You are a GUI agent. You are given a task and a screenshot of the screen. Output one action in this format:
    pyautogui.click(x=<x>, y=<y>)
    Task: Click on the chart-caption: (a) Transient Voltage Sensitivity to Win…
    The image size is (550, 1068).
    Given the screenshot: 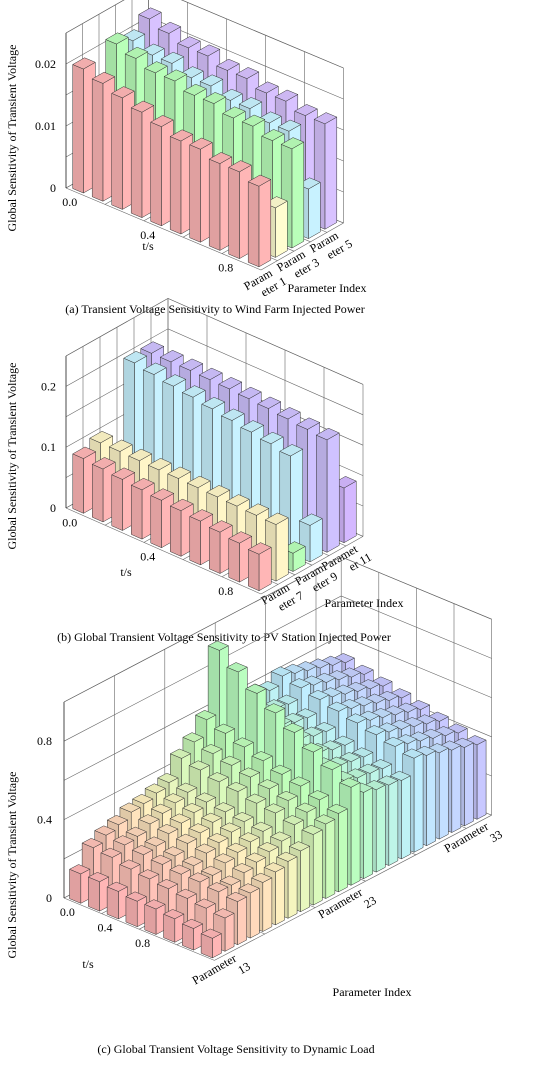 What is the action you would take?
    pyautogui.click(x=215, y=309)
    